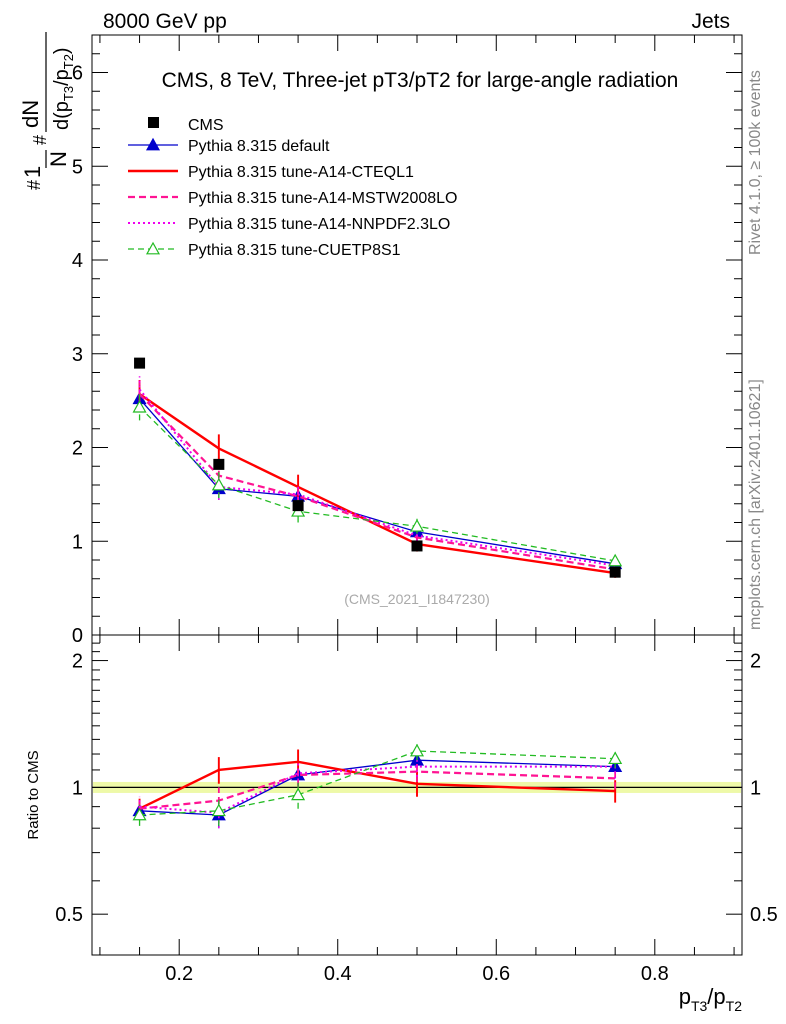 This screenshot has height=1024, width=786. I want to click on series-4-main-line, so click(377, 477).